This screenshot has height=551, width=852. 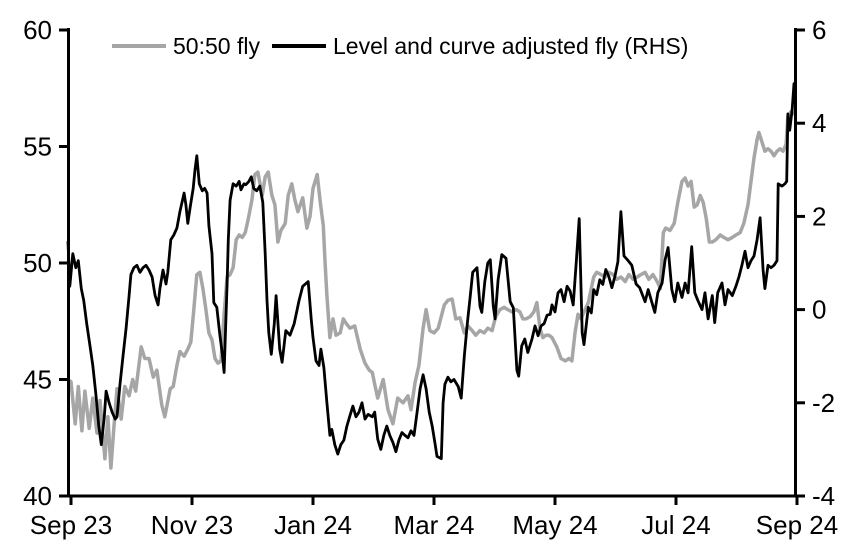 What do you see at coordinates (37, 496) in the screenshot?
I see `left-axis-tick-label: 40` at bounding box center [37, 496].